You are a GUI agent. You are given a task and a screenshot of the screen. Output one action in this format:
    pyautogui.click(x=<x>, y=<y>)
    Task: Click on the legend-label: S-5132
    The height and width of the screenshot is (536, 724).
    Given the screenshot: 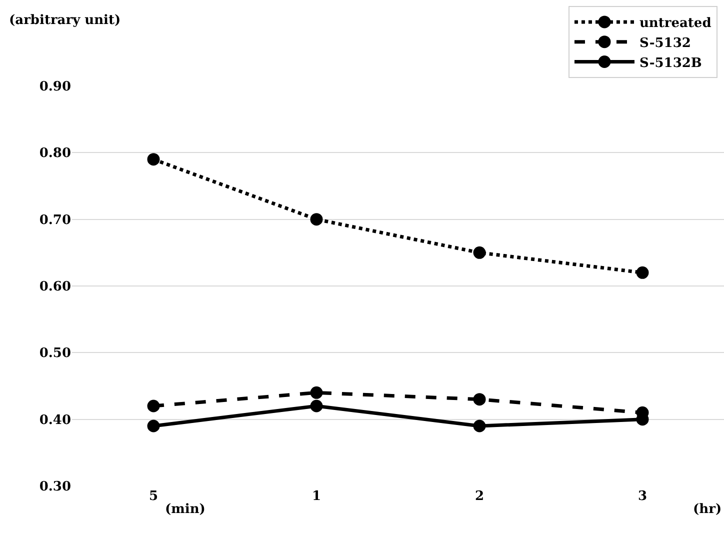 What is the action you would take?
    pyautogui.click(x=665, y=43)
    